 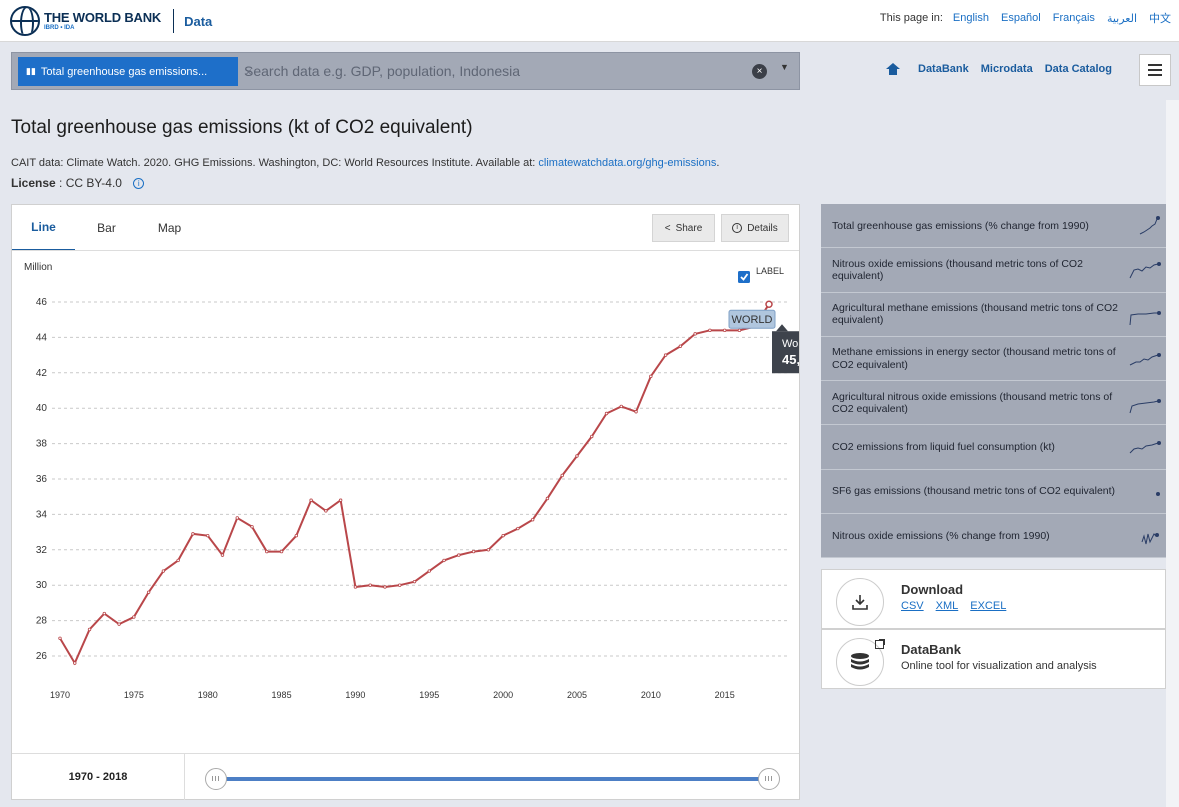 I want to click on slider-handle-start: III, so click(x=216, y=779).